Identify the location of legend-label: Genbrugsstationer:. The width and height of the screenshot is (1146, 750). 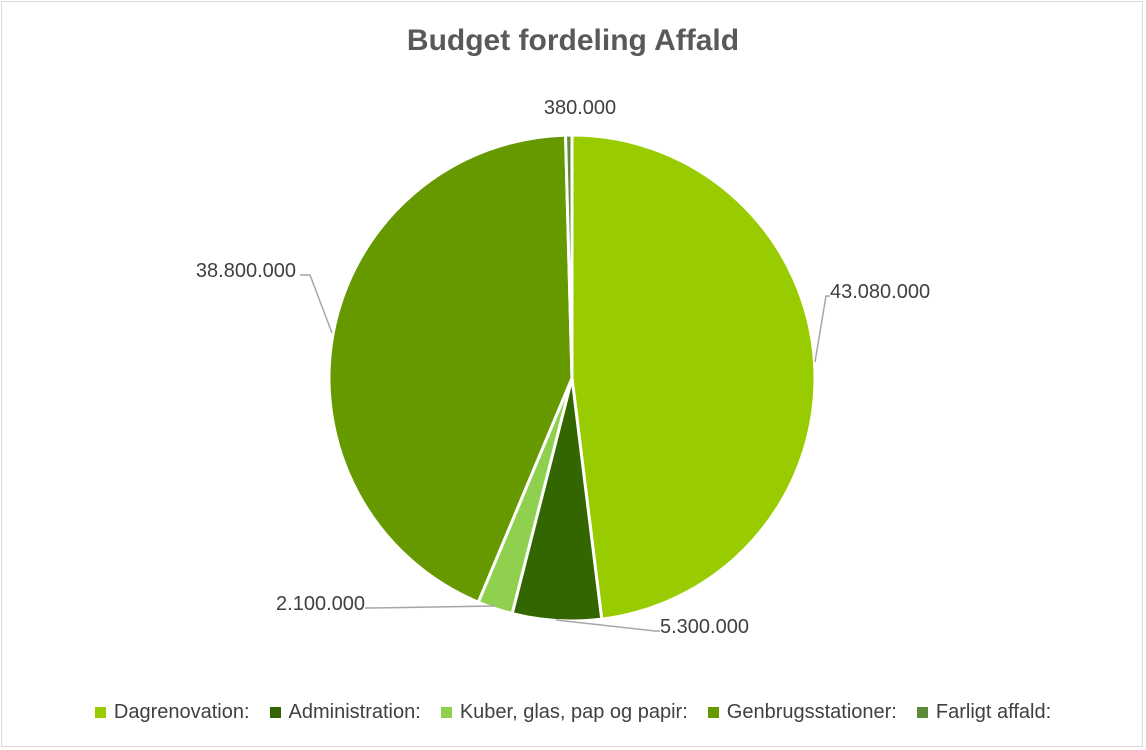
(811, 711).